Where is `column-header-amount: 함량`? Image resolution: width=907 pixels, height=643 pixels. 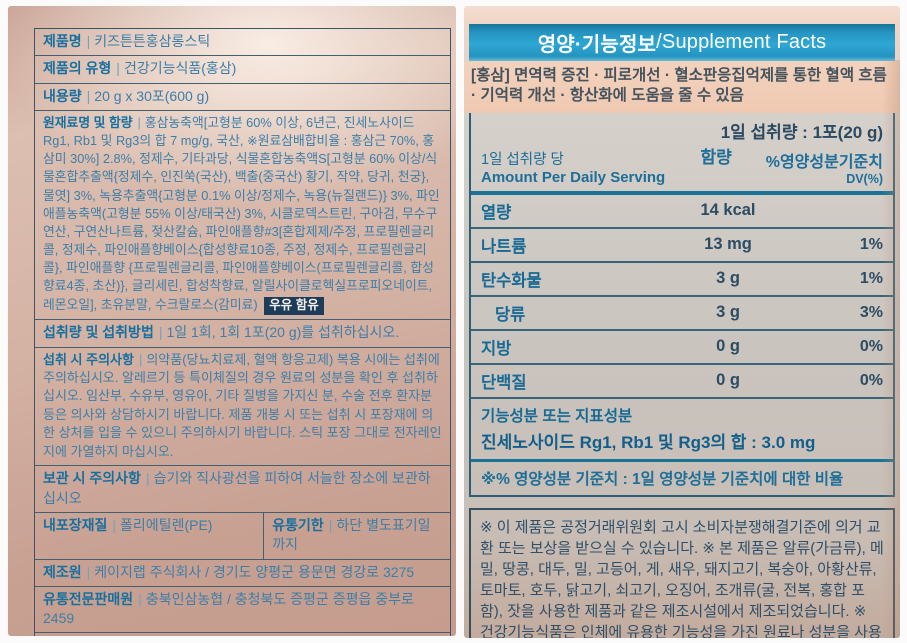 column-header-amount: 함량 is located at coordinates (716, 157).